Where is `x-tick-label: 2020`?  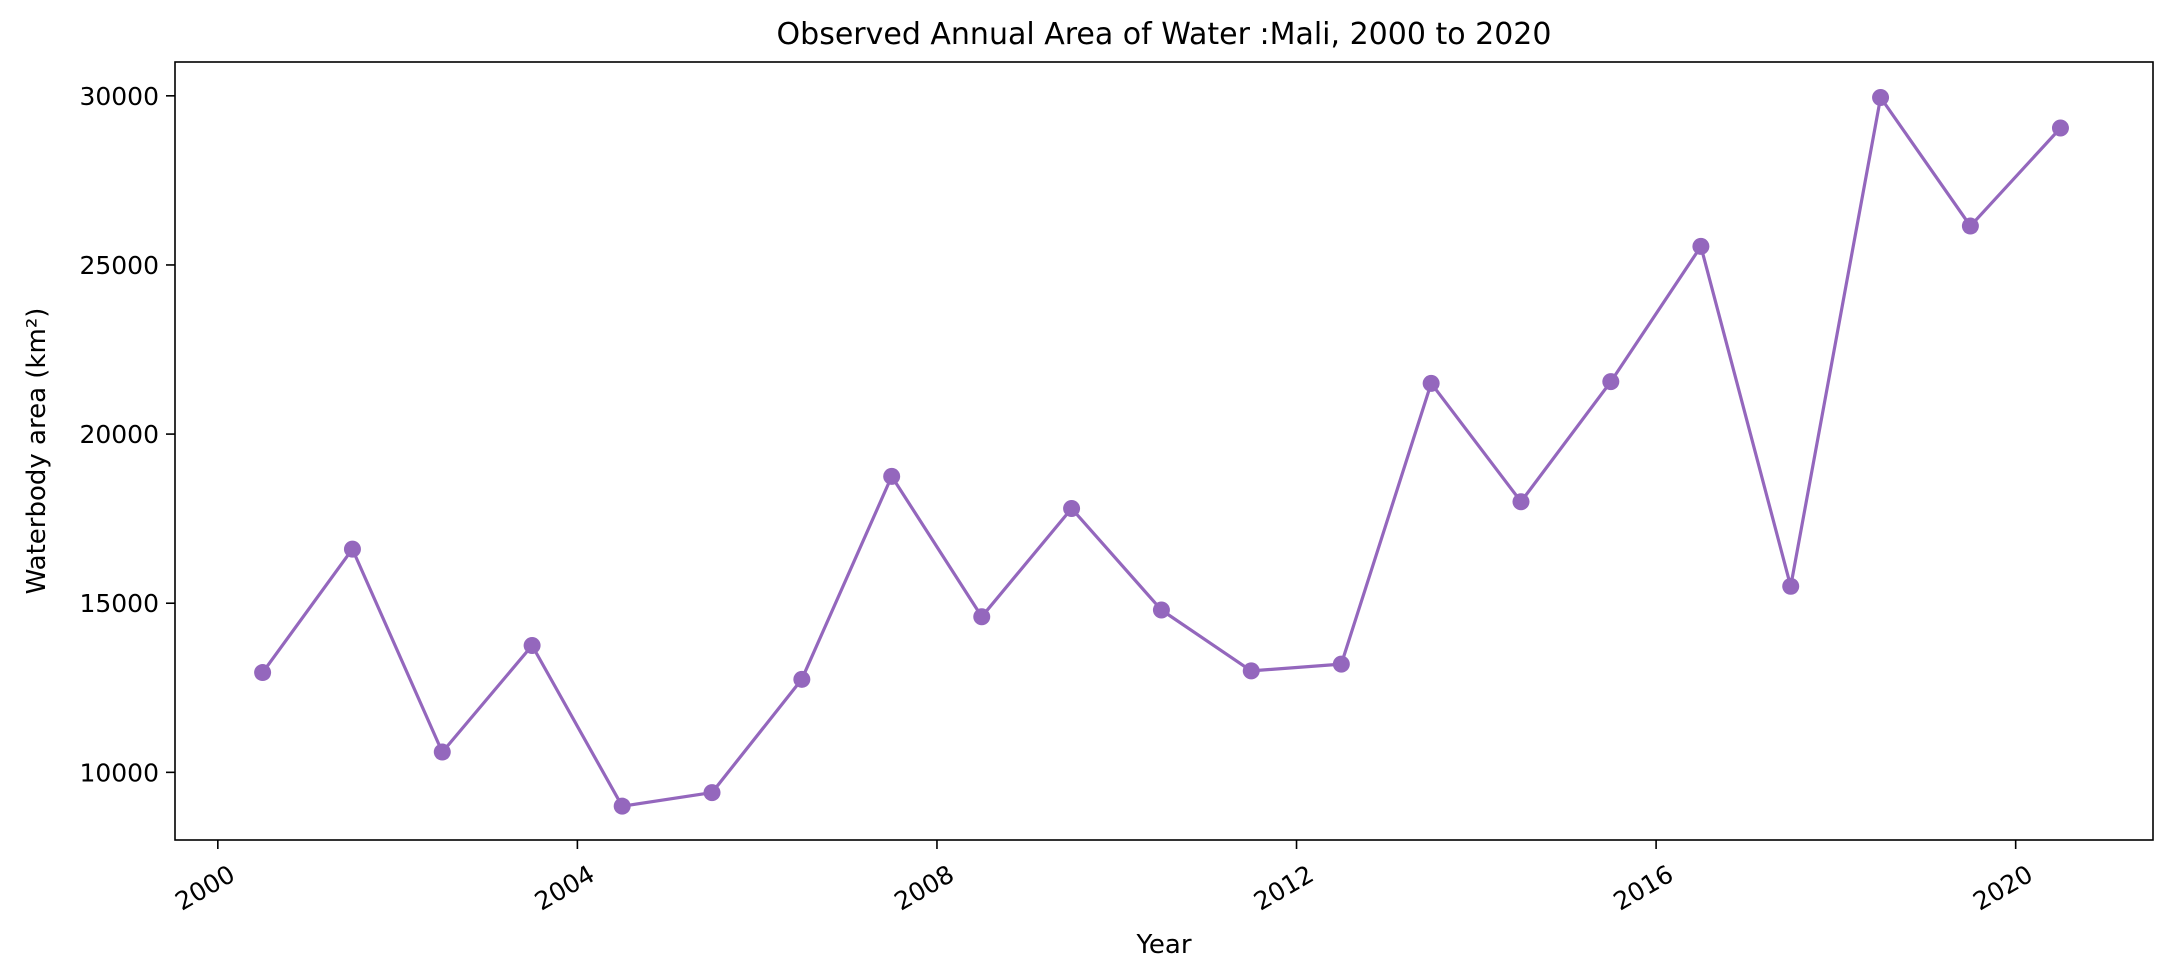
x-tick-label: 2020 is located at coordinates (2003, 887).